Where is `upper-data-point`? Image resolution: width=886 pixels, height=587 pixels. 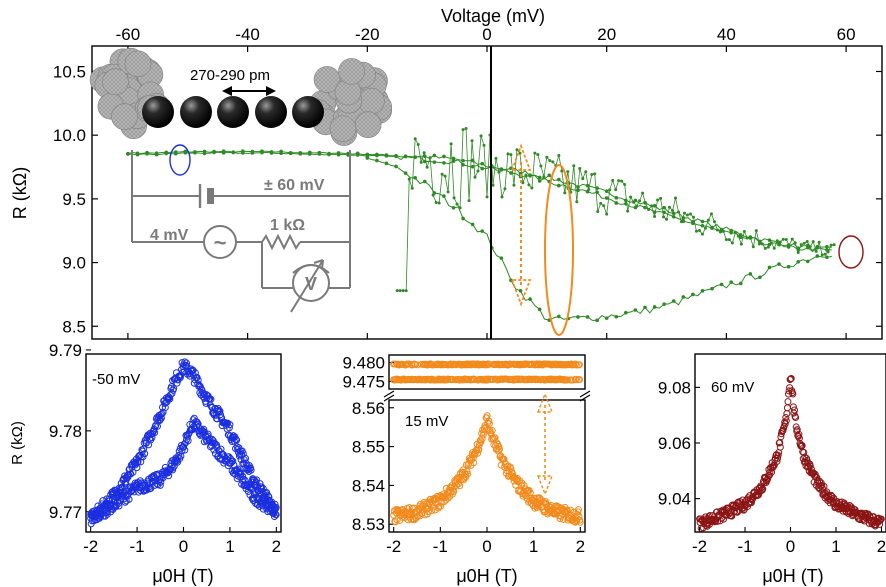
upper-data-point is located at coordinates (575, 364).